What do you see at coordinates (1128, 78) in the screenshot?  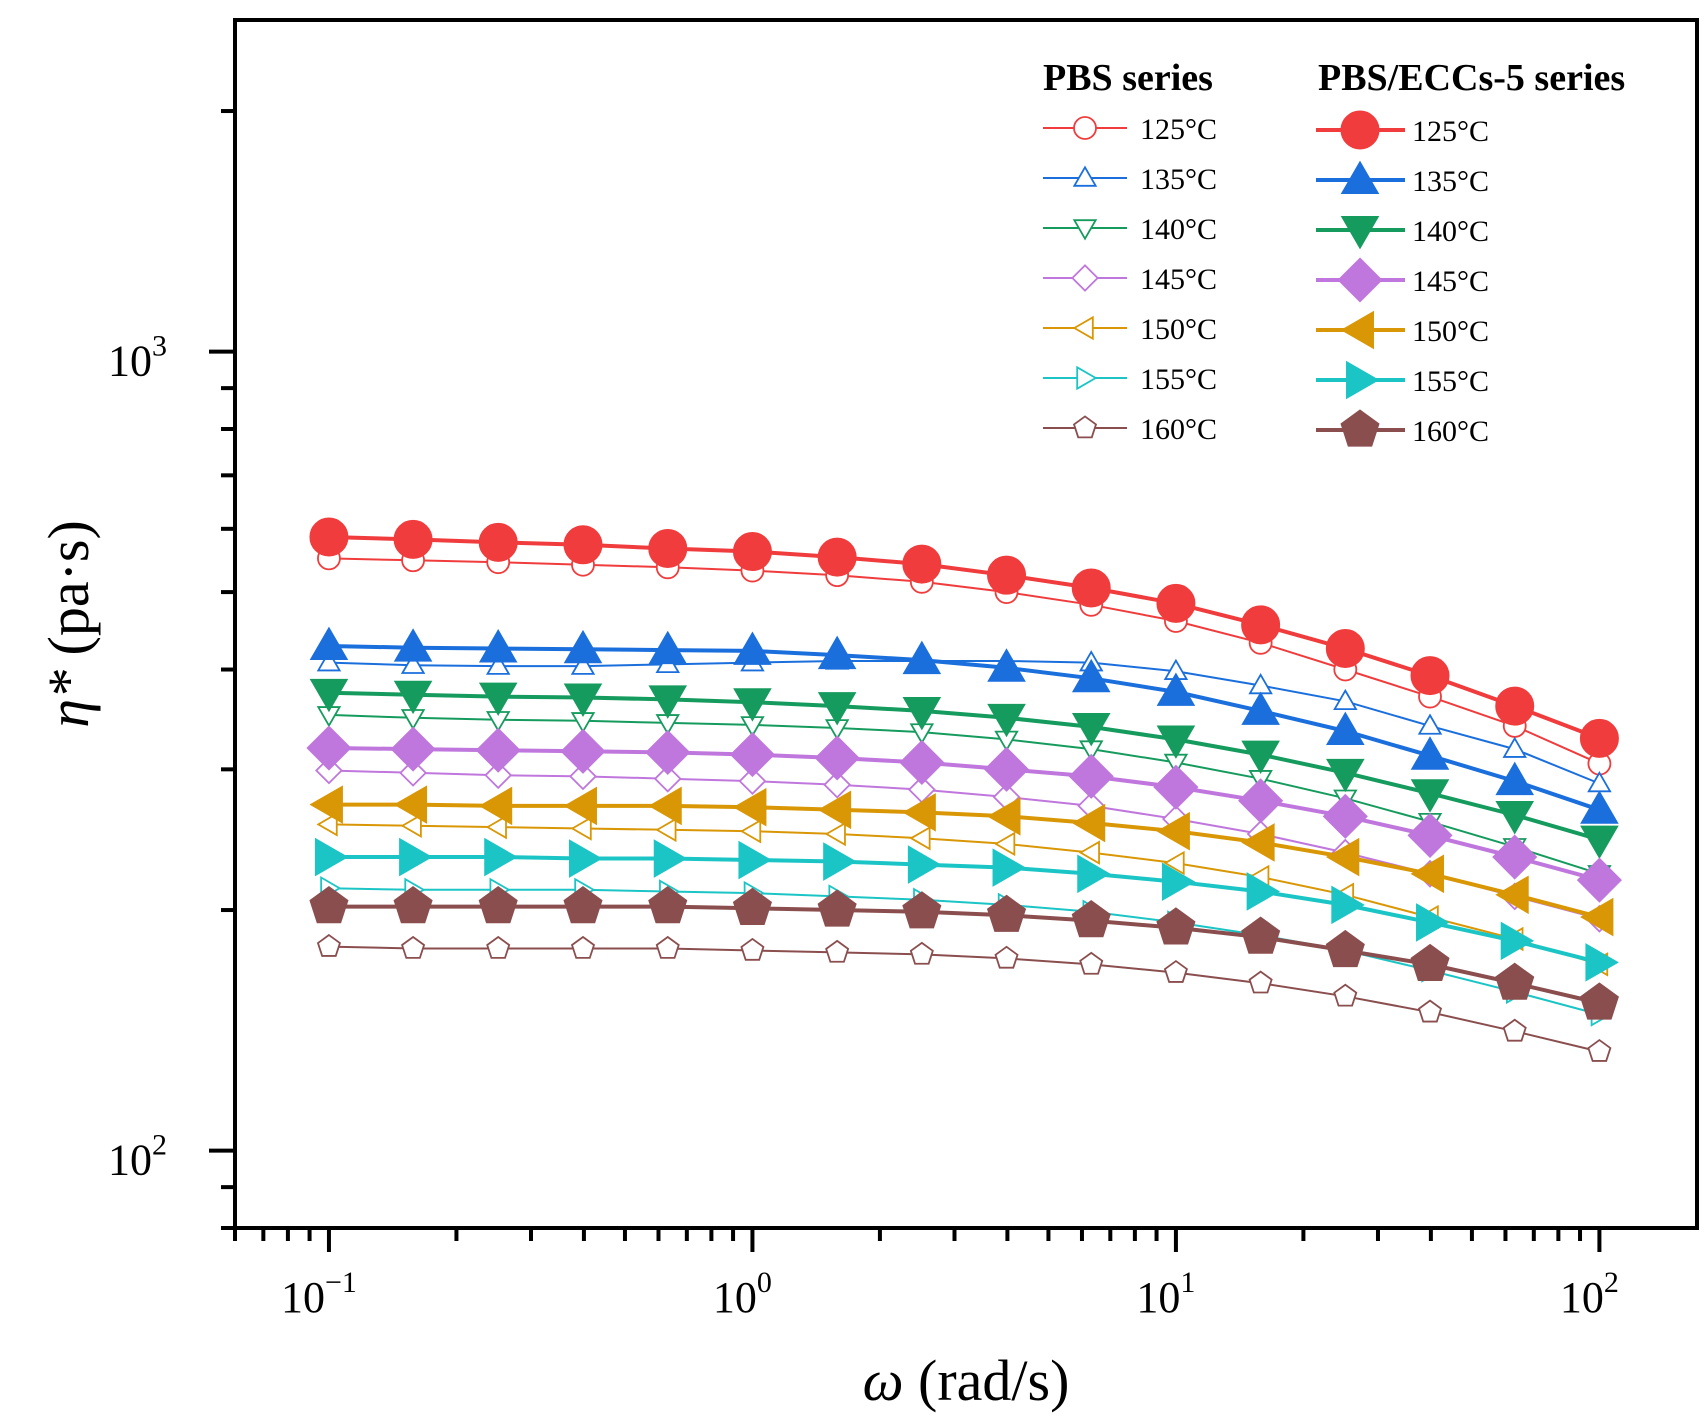 I see `legend-title: PBS series` at bounding box center [1128, 78].